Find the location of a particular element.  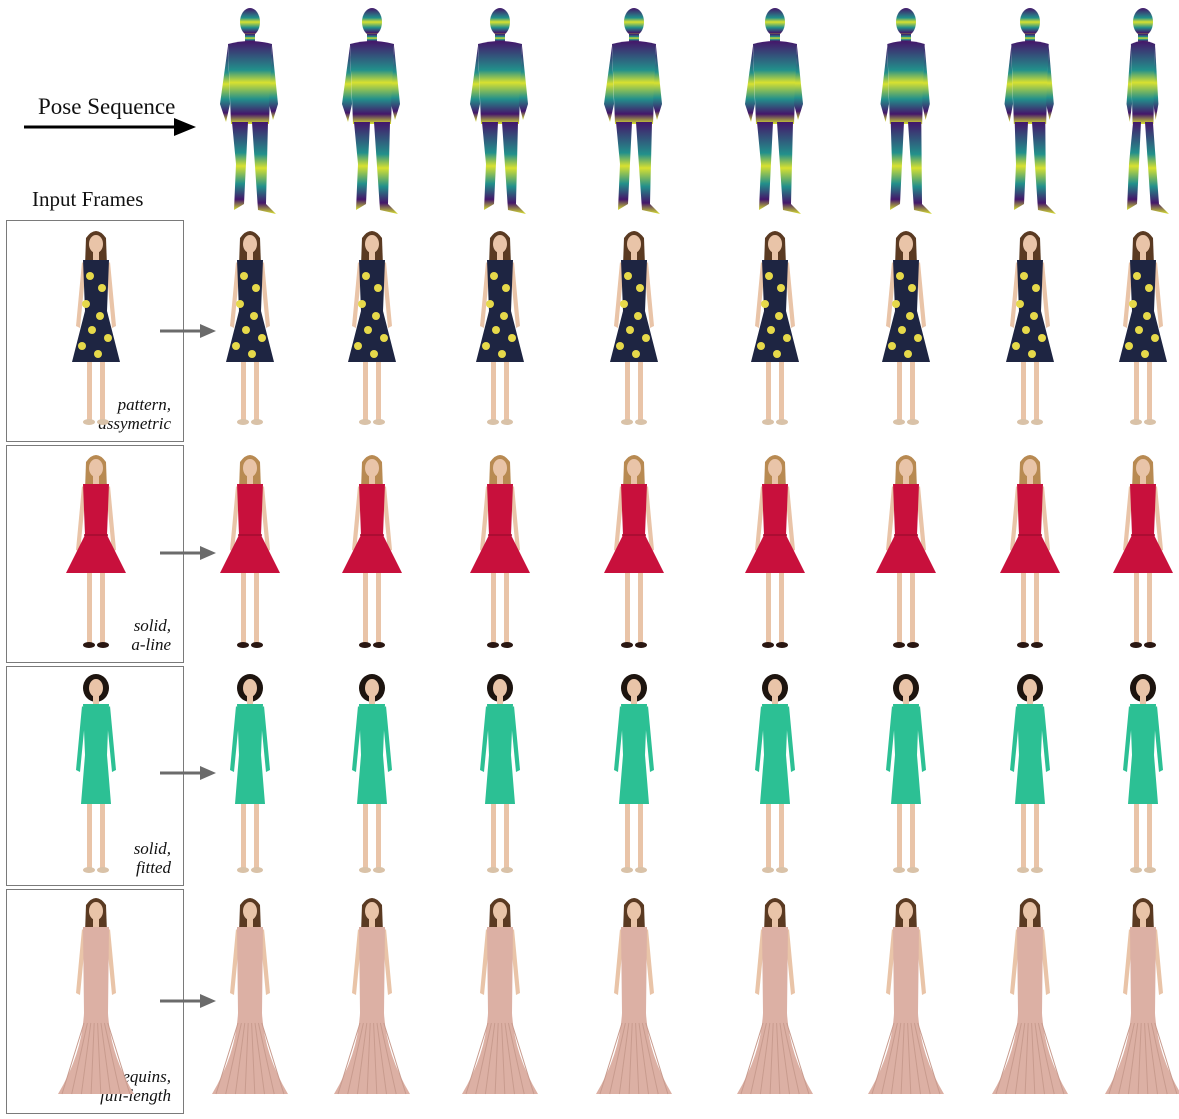

row-caption: solid, a-line is located at coordinates (151, 635).